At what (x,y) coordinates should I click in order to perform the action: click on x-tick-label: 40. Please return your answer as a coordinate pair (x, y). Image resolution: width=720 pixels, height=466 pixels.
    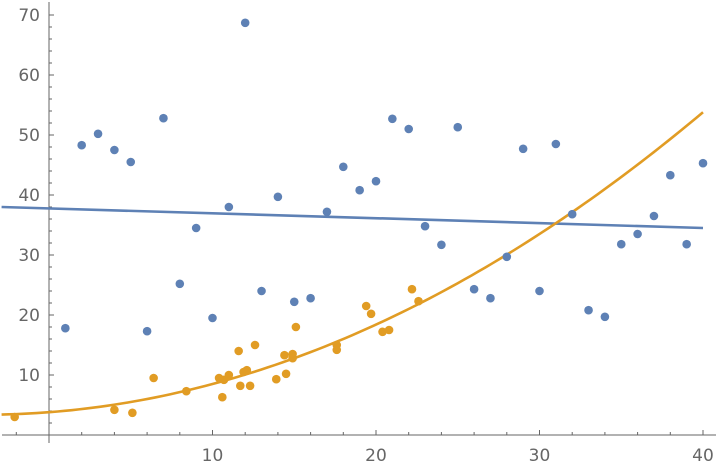
    Looking at the image, I should click on (703, 456).